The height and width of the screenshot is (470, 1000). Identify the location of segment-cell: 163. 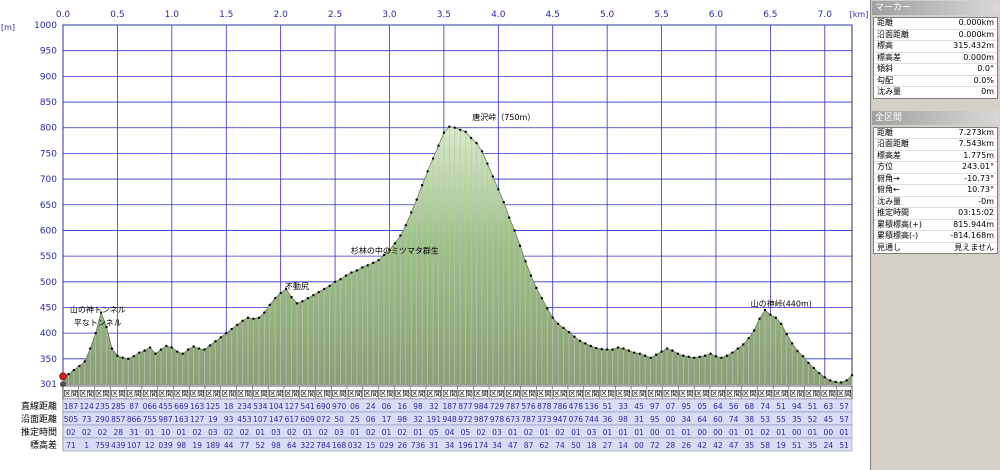
(181, 419).